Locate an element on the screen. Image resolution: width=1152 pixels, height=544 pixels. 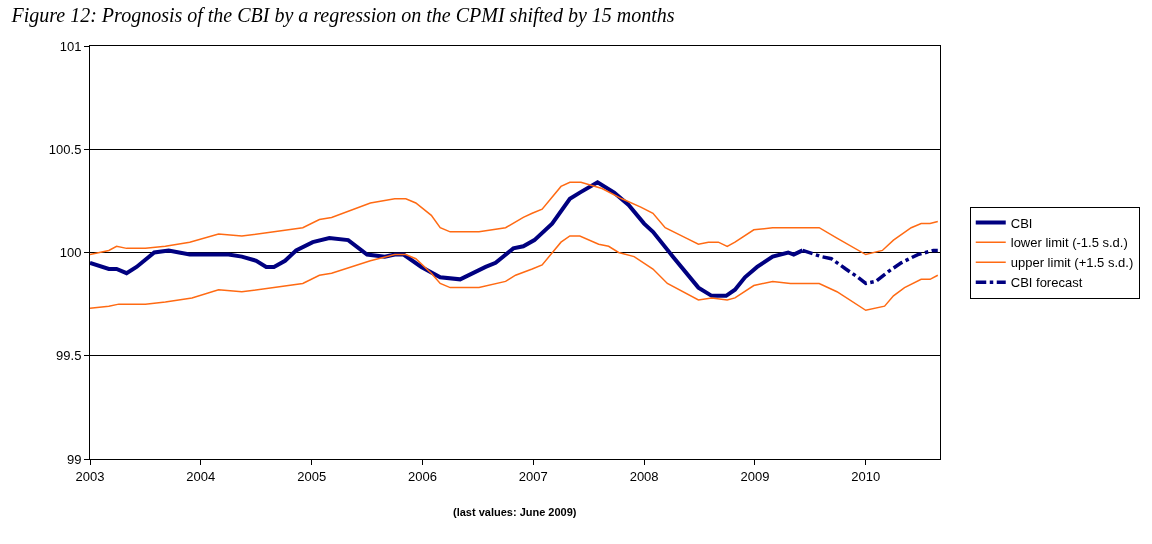
x-tick-label: 2007 is located at coordinates (533, 476).